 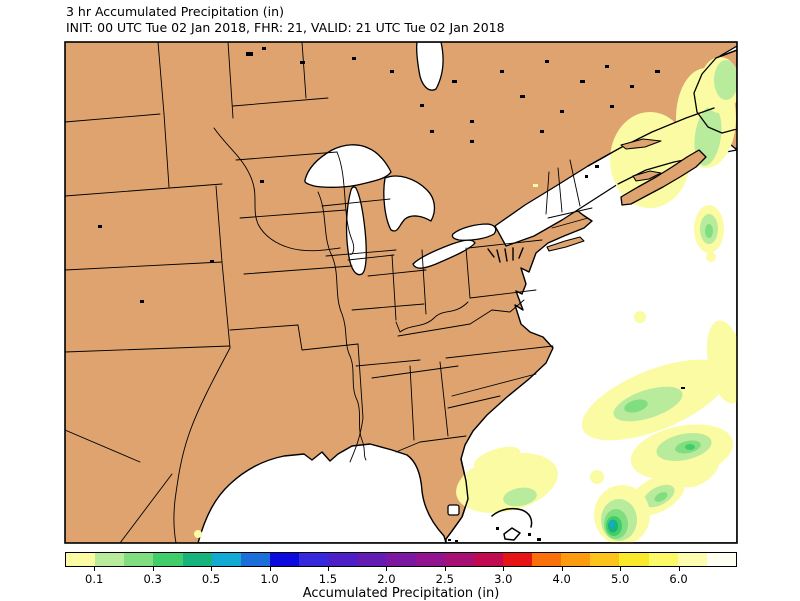 What do you see at coordinates (322, 493) in the screenshot?
I see `gulf-of-mexico` at bounding box center [322, 493].